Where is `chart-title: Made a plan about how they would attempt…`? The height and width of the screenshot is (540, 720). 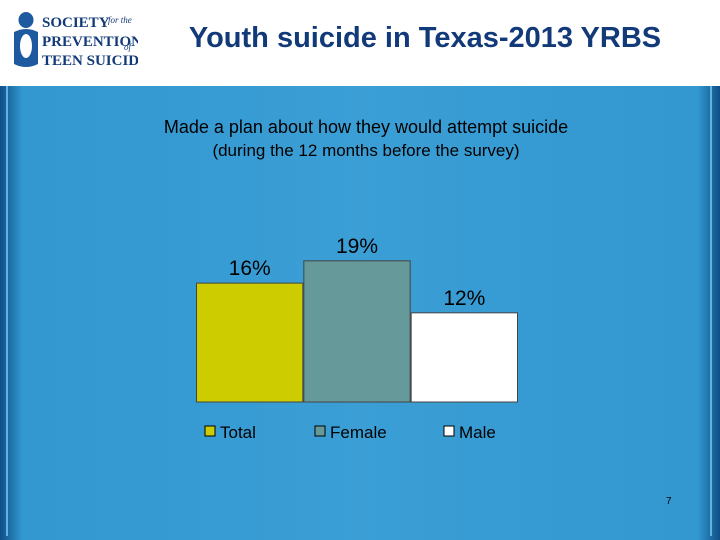 chart-title: Made a plan about how they would attempt… is located at coordinates (366, 127).